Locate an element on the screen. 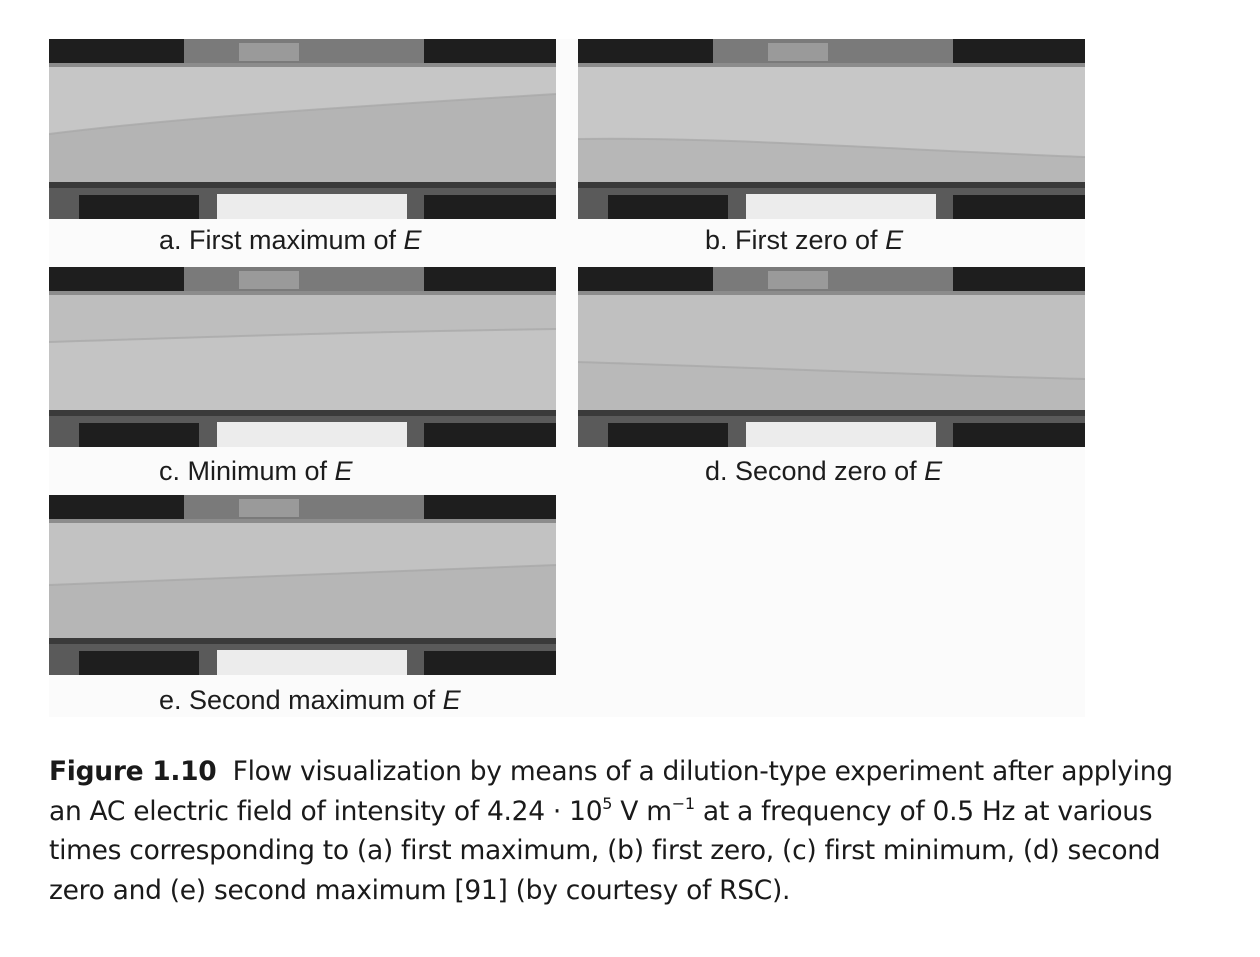 Image resolution: width=1260 pixels, height=957 pixels. channel-photo-d is located at coordinates (831, 357).